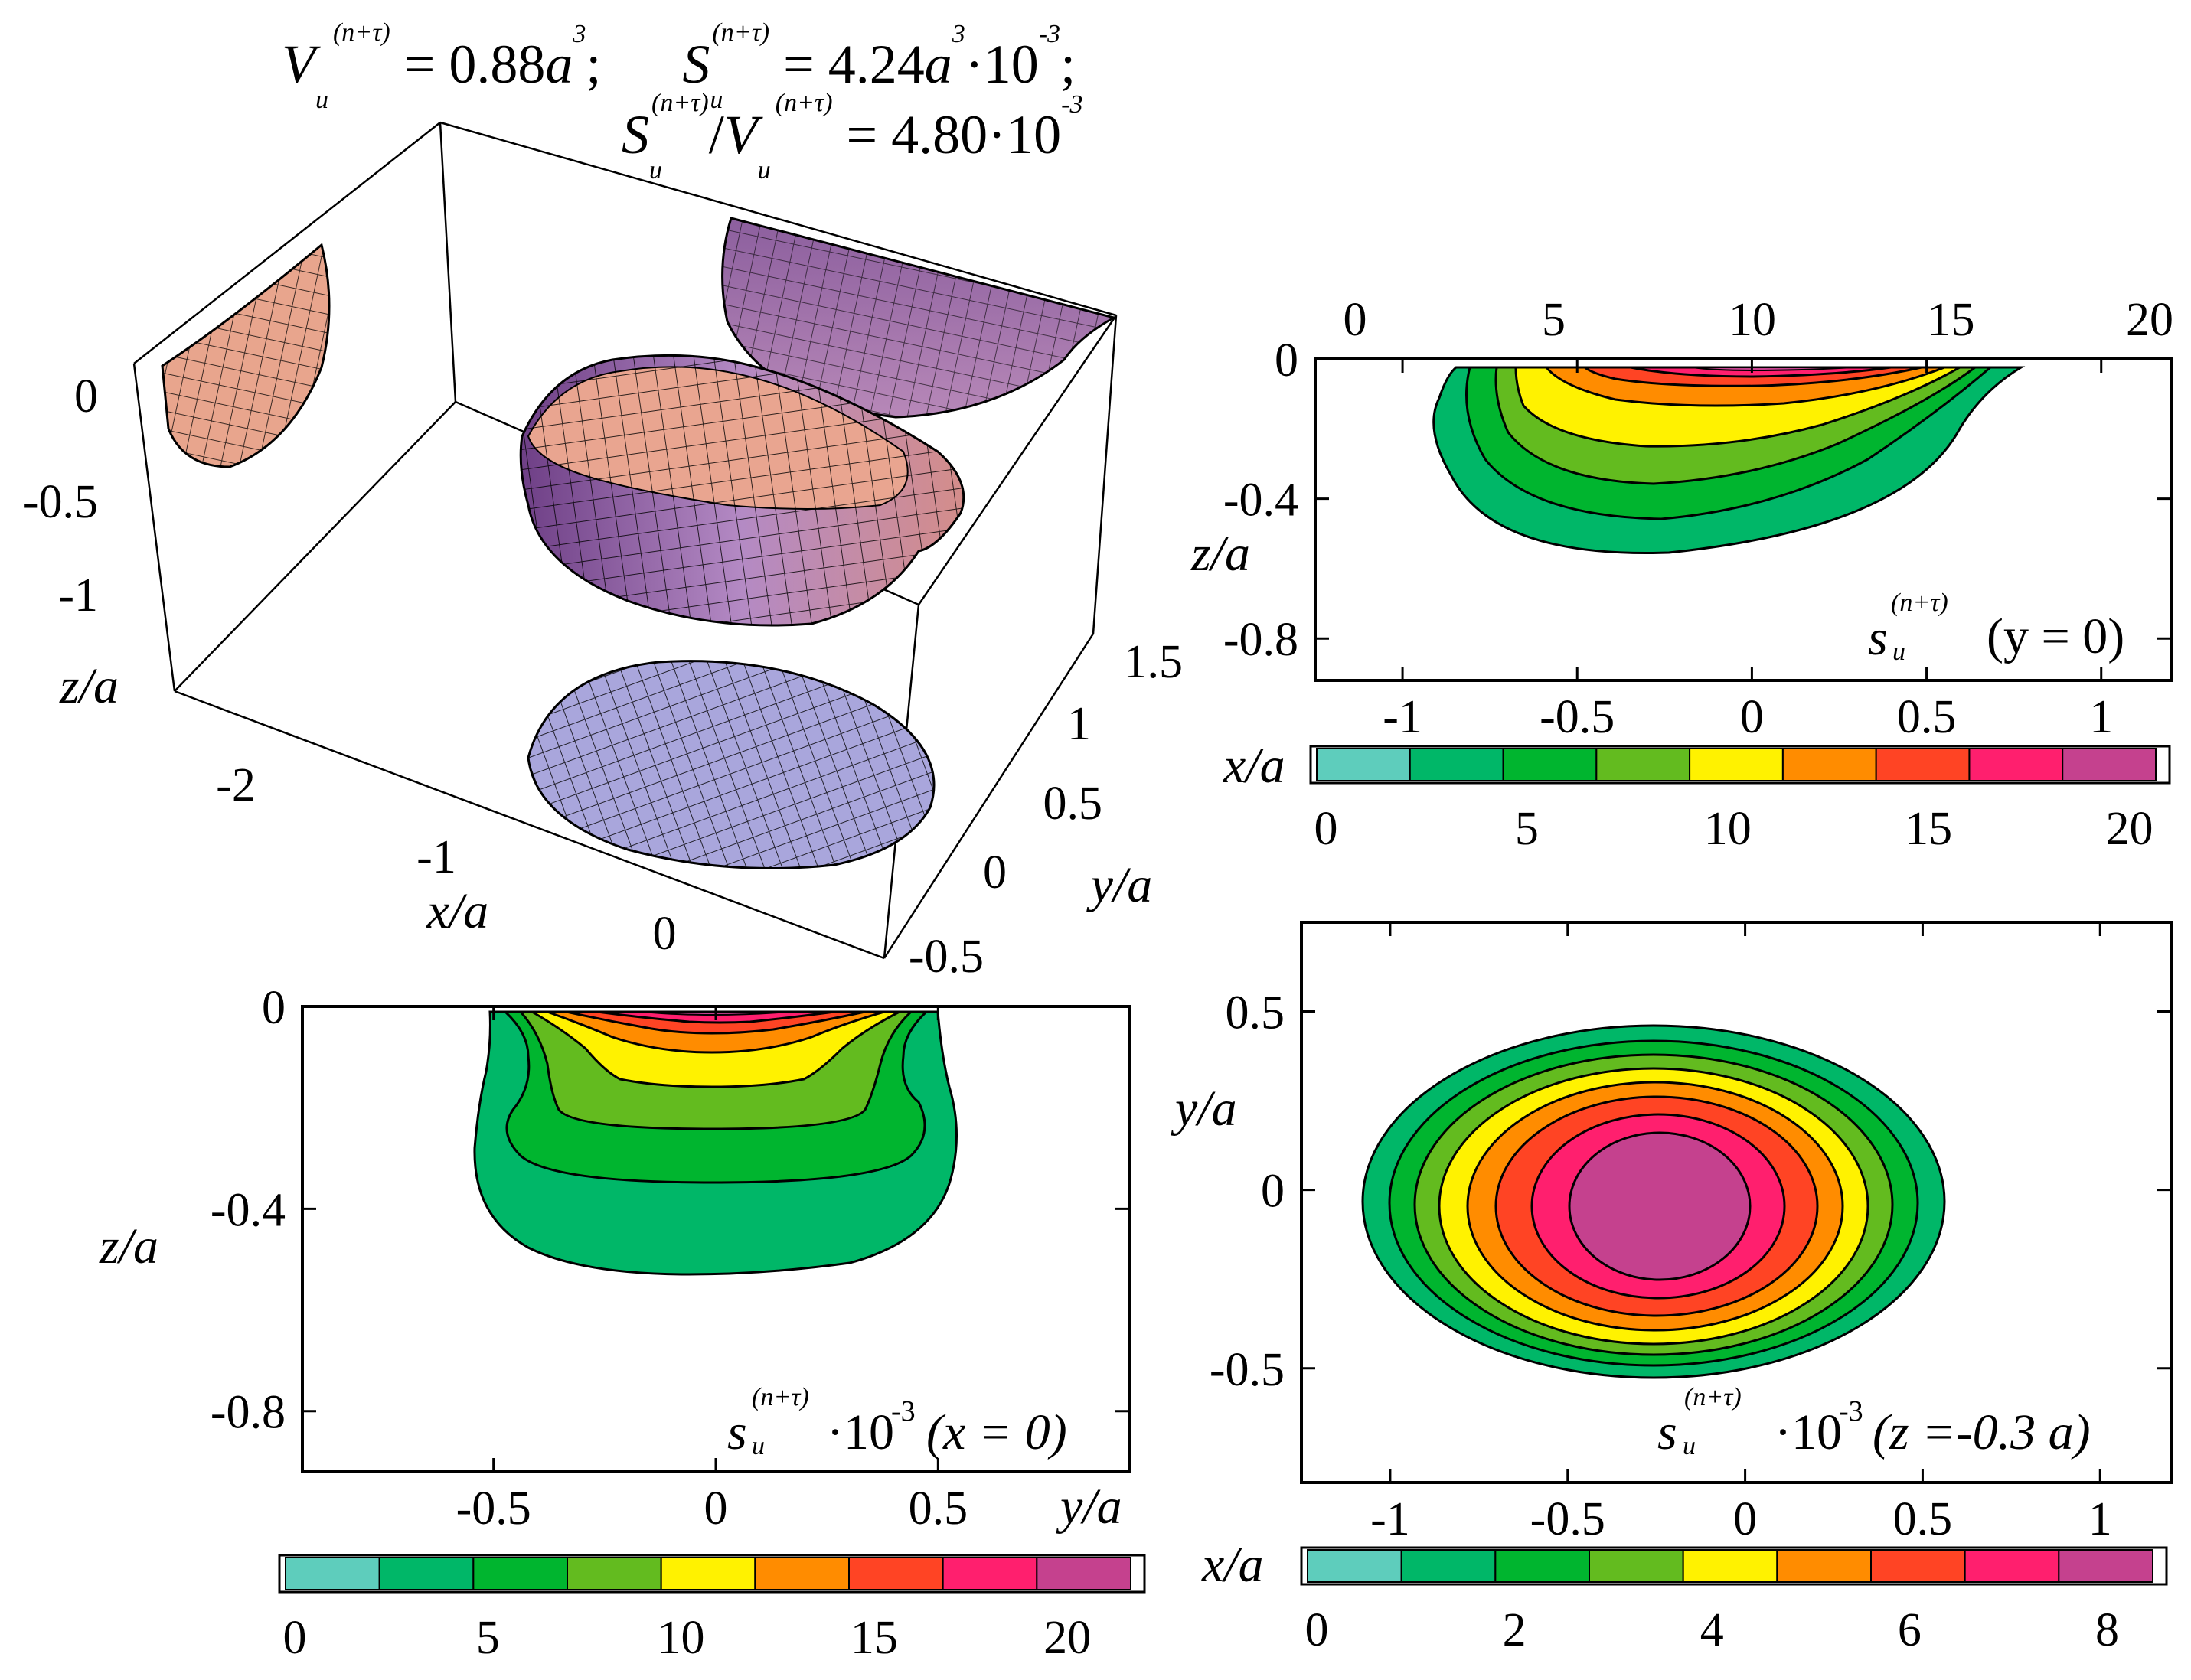 This screenshot has width=2191, height=1680. Describe the element at coordinates (436, 857) in the screenshot. I see `3d-x-tick: -1` at that location.